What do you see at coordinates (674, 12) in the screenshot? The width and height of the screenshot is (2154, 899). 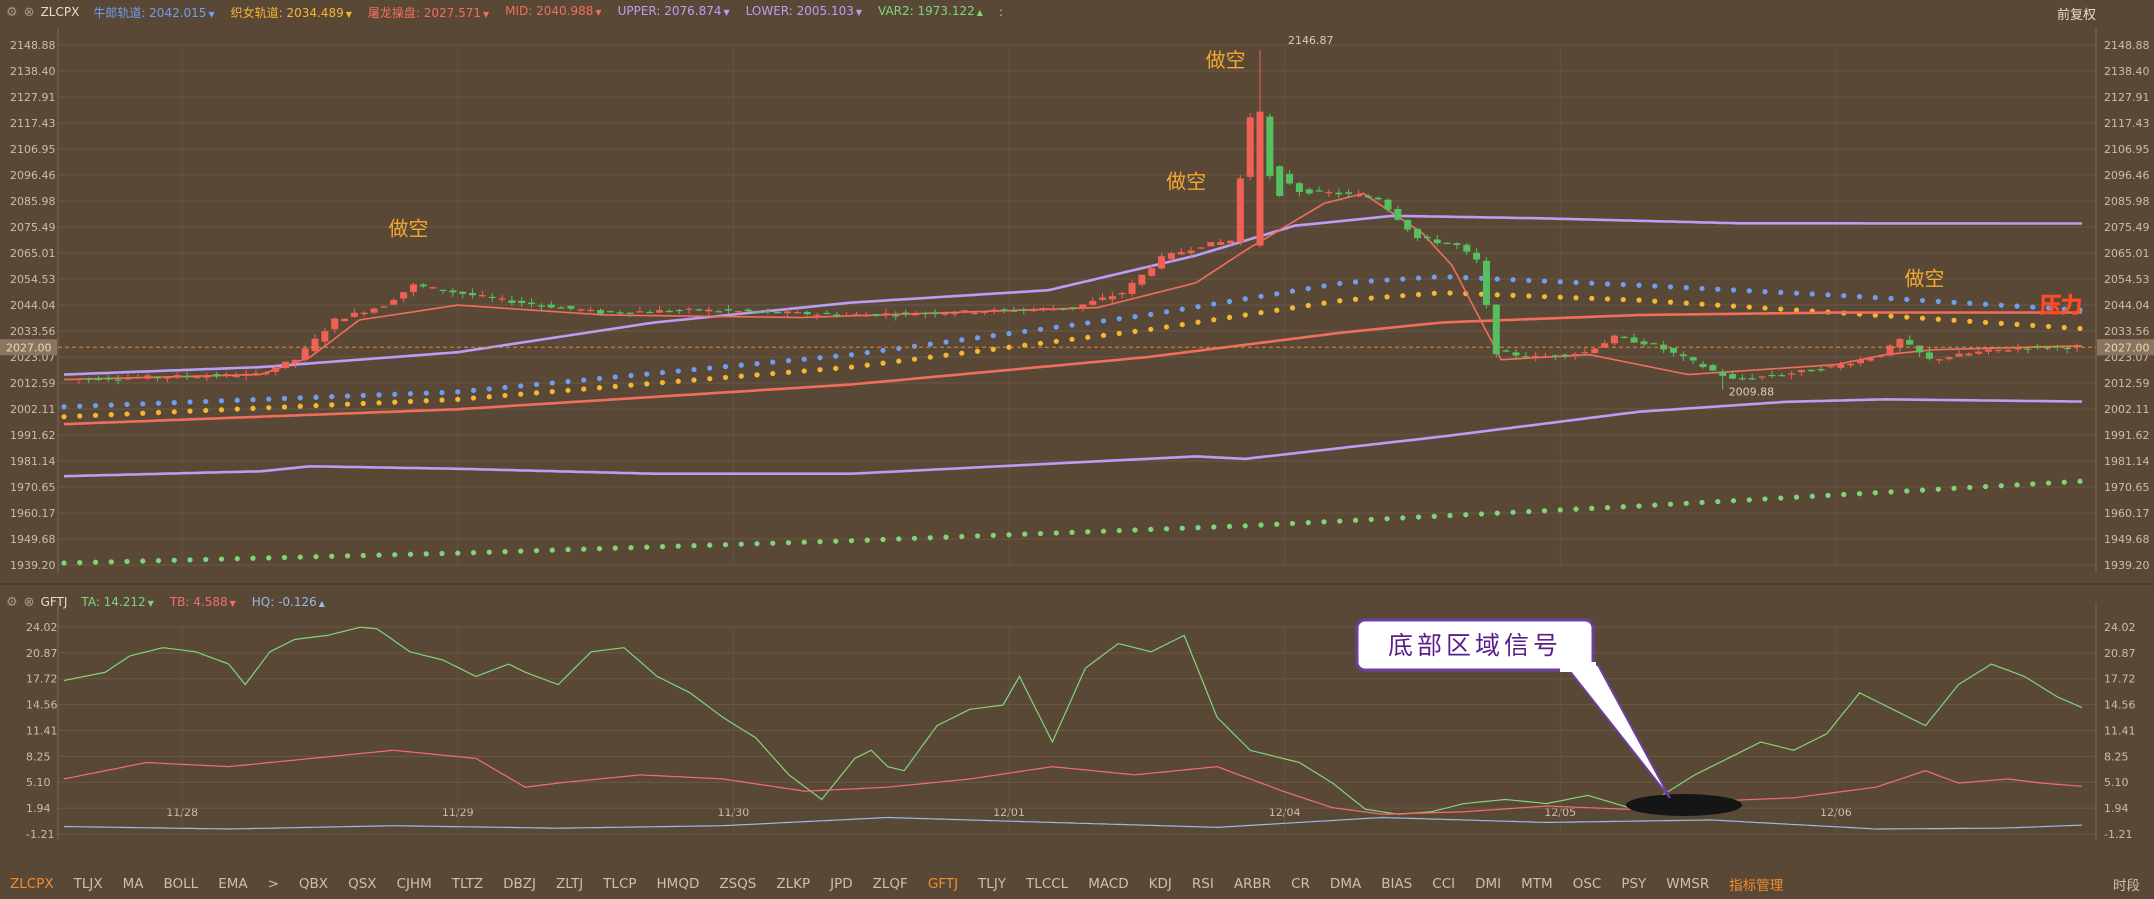 I see `main-legend-item: UPPER: 2076.874 ▼` at bounding box center [674, 12].